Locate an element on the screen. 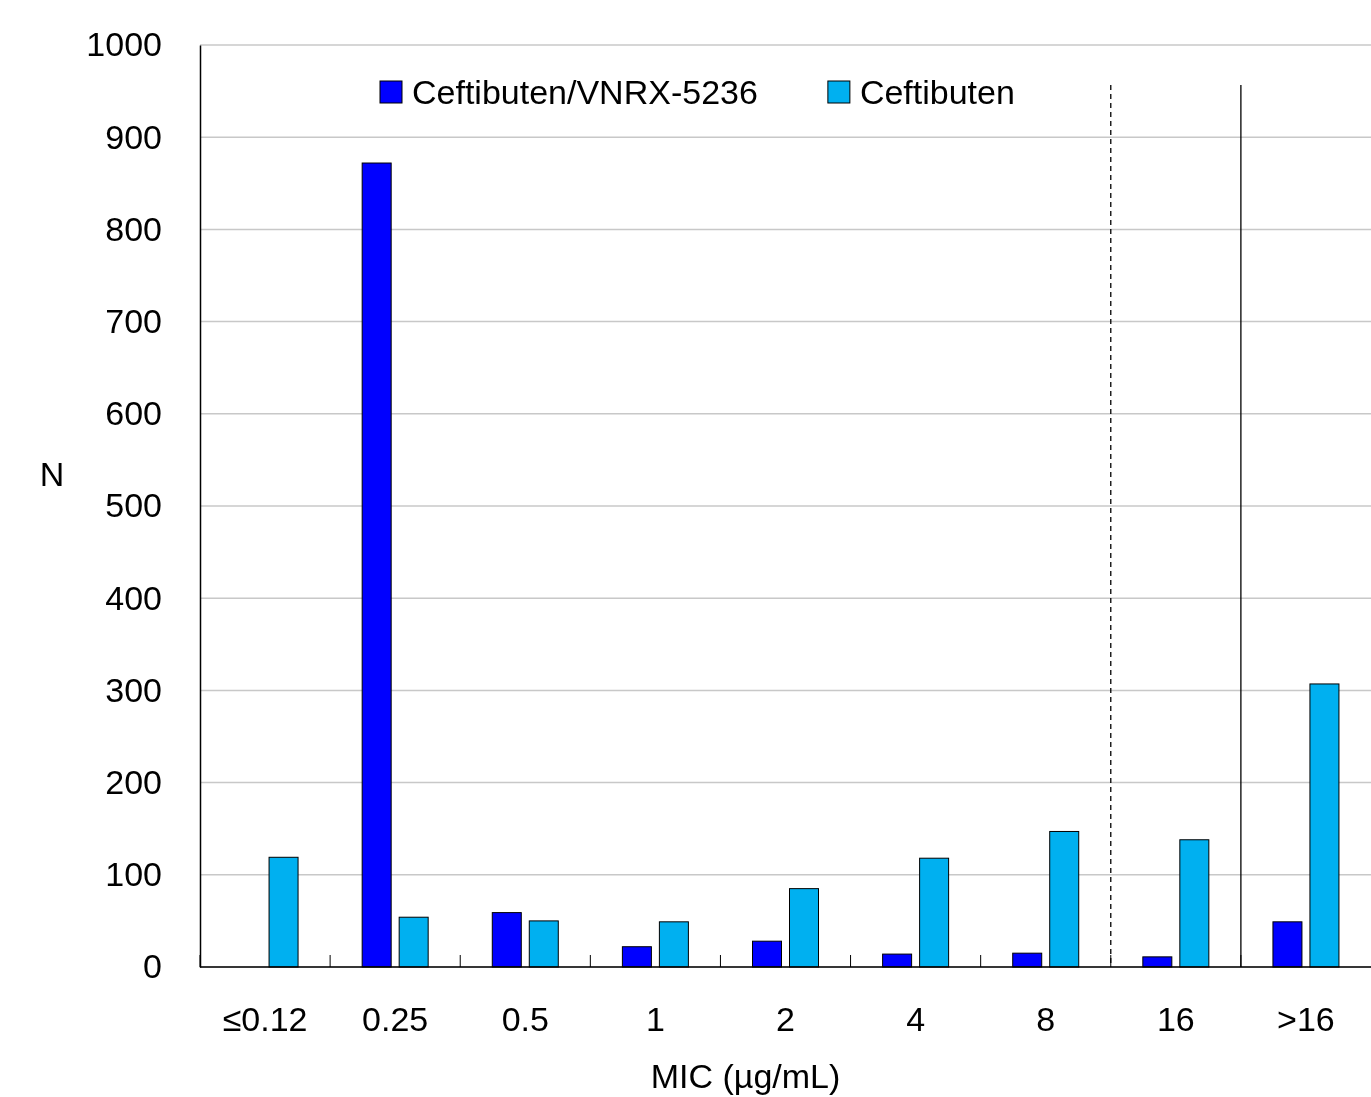 The image size is (1371, 1097). x-tick-label: 4 is located at coordinates (916, 1019).